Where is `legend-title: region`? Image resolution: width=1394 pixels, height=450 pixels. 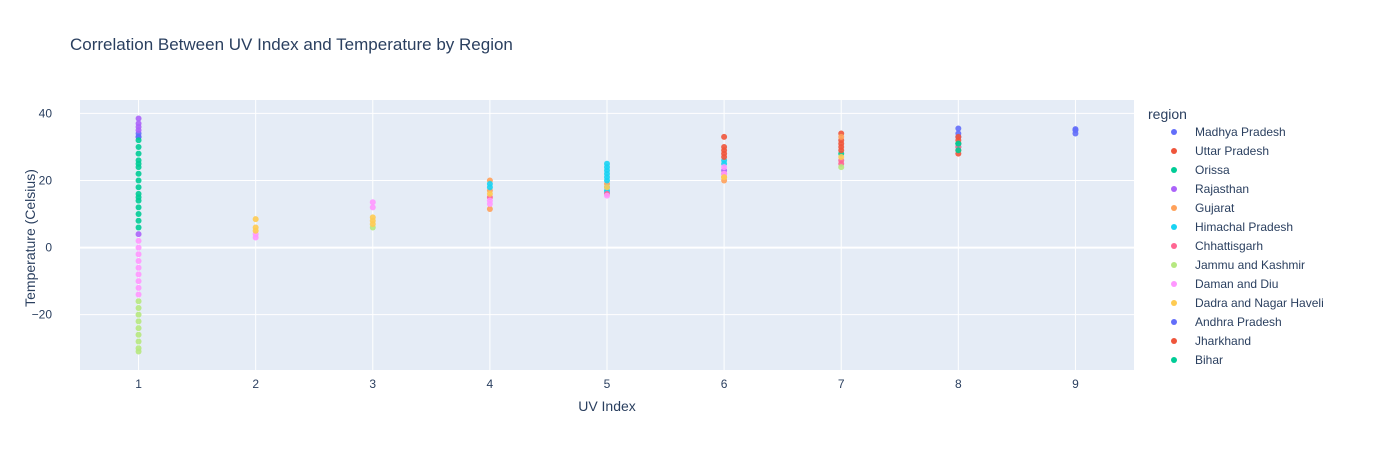
legend-title: region is located at coordinates (1167, 114).